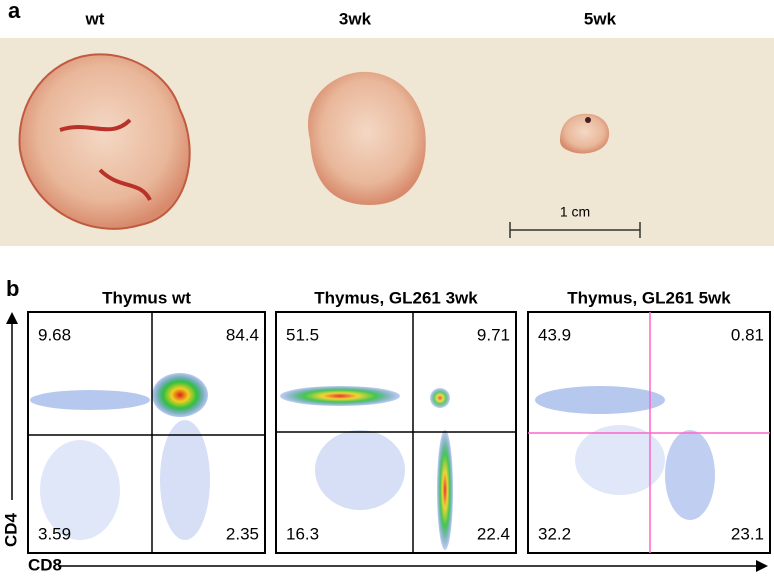 This screenshot has height=578, width=774. What do you see at coordinates (95, 18) in the screenshot?
I see `sample-label: wt` at bounding box center [95, 18].